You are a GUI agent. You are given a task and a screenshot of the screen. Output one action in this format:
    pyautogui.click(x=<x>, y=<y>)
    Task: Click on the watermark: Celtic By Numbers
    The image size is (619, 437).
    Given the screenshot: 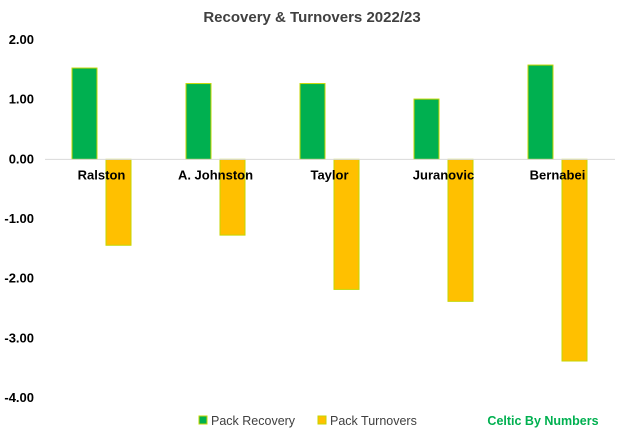 What is the action you would take?
    pyautogui.click(x=542, y=421)
    